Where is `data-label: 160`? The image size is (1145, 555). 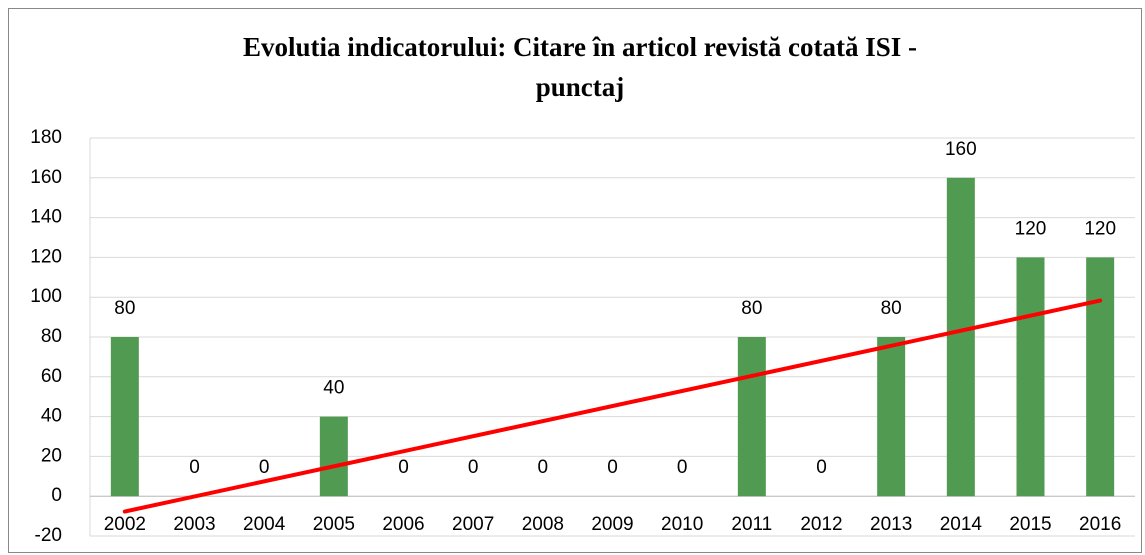
data-label: 160 is located at coordinates (961, 149).